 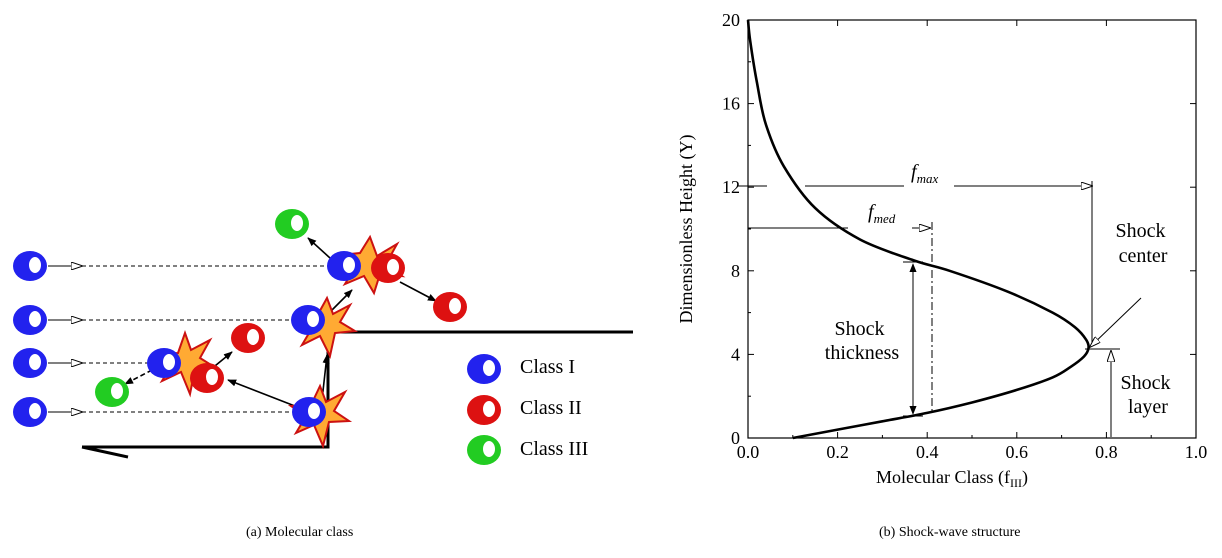 I want to click on y-tick-label: 16, so click(x=731, y=104).